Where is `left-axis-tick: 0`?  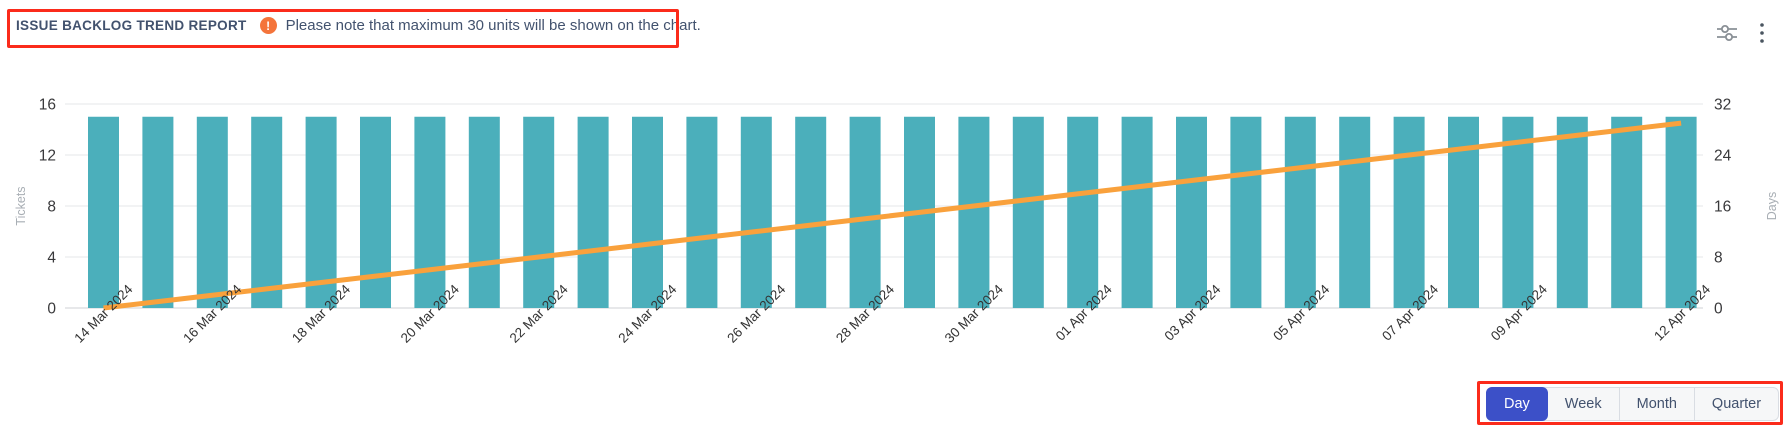 left-axis-tick: 0 is located at coordinates (51, 309).